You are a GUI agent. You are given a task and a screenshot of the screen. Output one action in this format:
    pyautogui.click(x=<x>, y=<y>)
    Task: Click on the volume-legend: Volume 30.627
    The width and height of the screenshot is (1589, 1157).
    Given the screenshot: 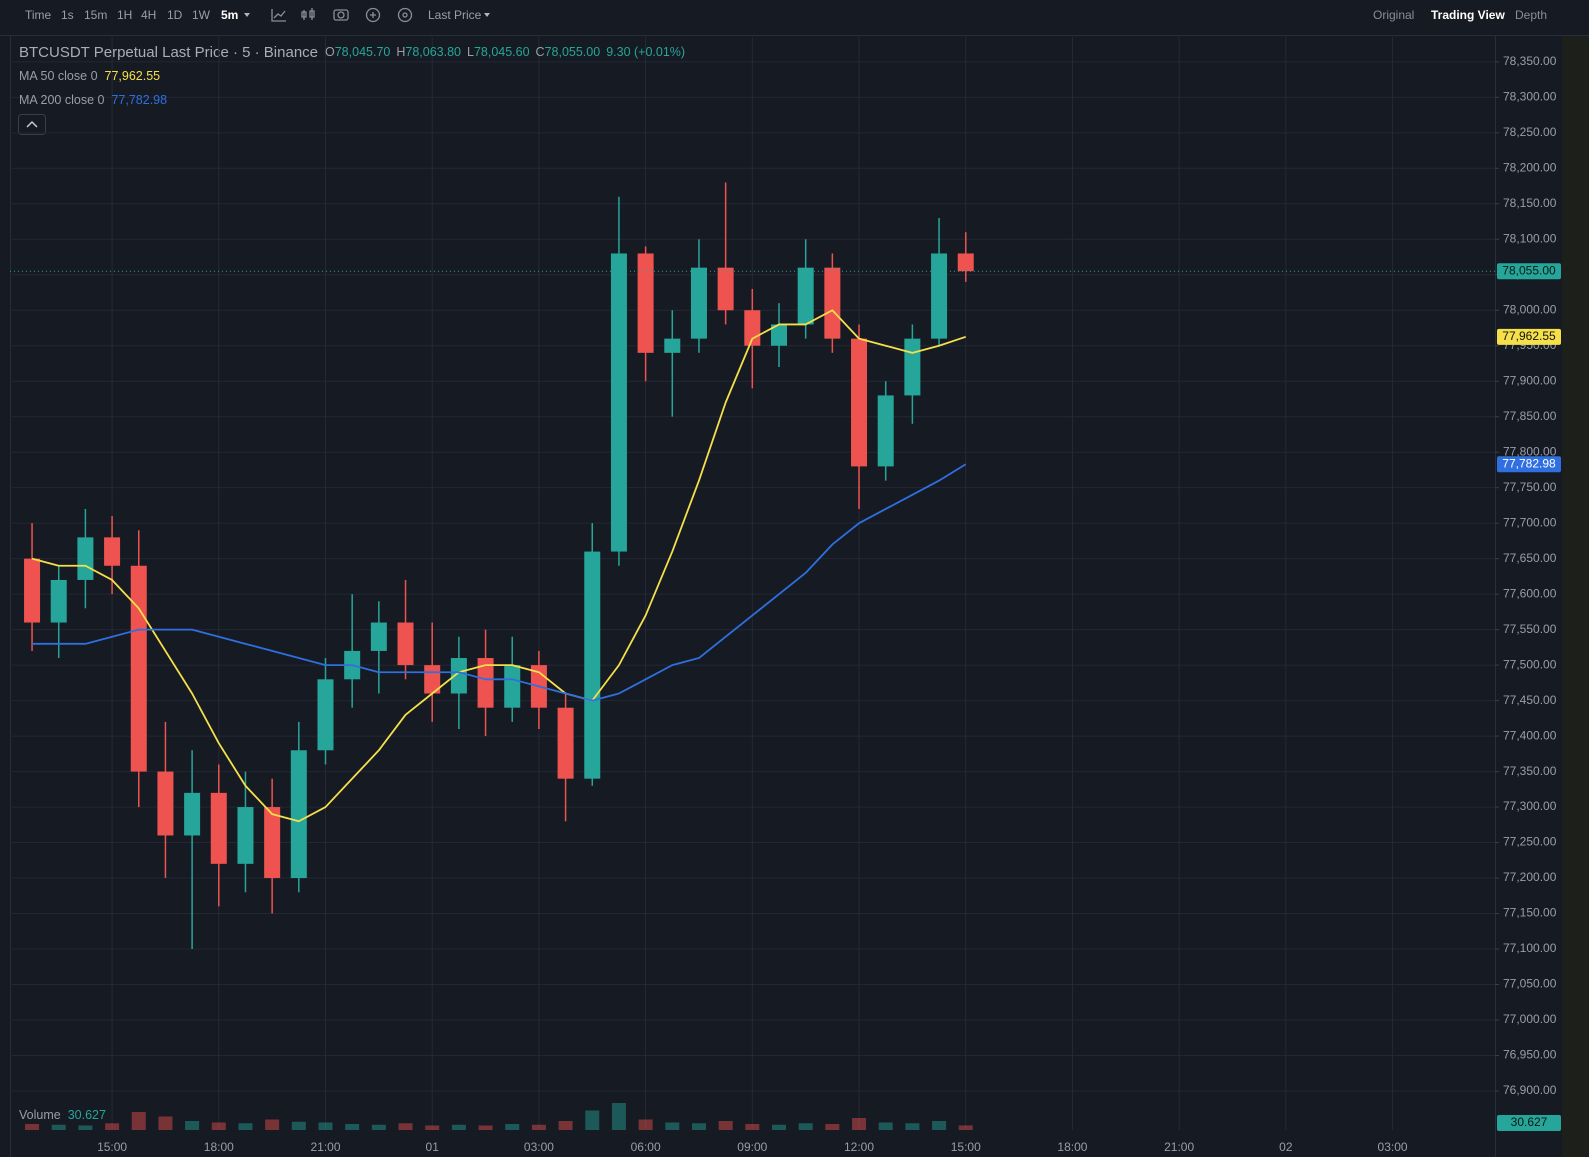 What is the action you would take?
    pyautogui.click(x=62, y=1115)
    